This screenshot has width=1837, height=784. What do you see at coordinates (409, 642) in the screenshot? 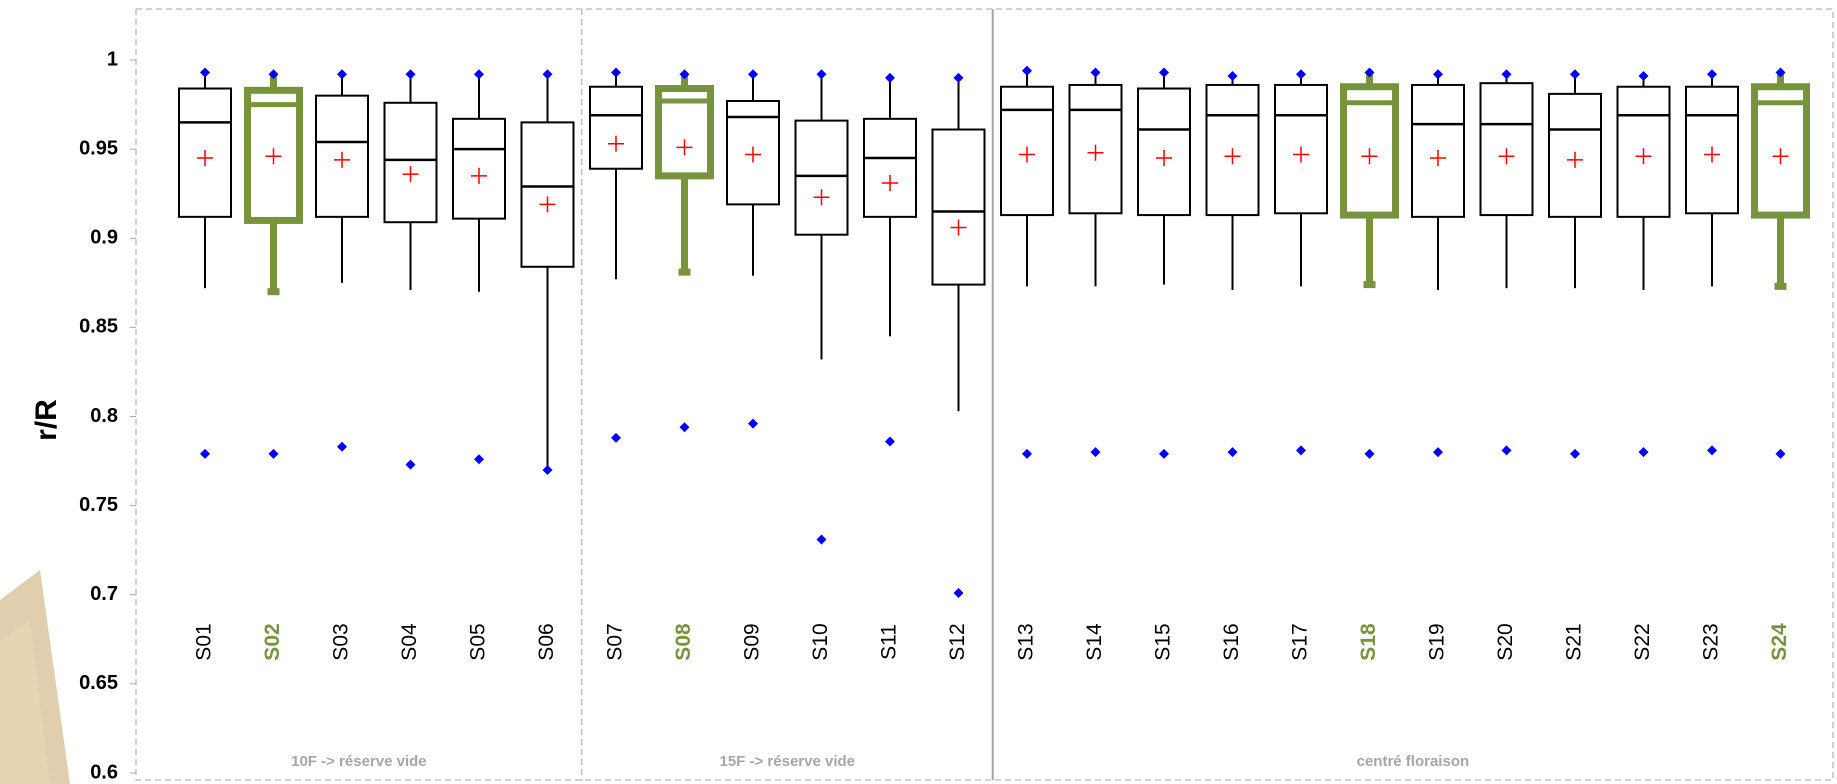
I see `x-tick-label: S04` at bounding box center [409, 642].